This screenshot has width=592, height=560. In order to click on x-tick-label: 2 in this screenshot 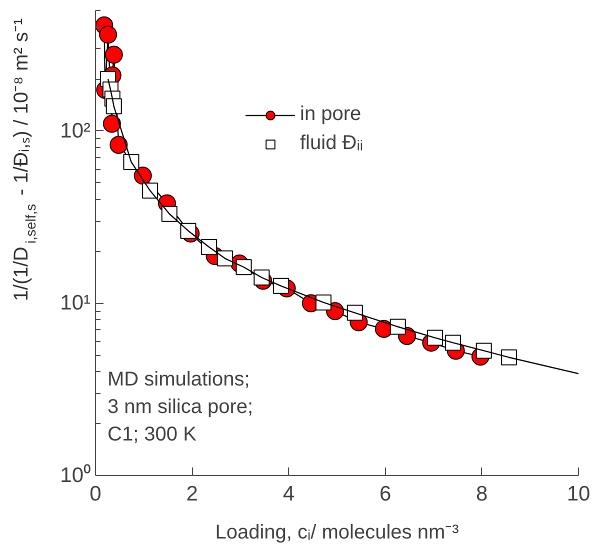, I will do `click(192, 494)`.